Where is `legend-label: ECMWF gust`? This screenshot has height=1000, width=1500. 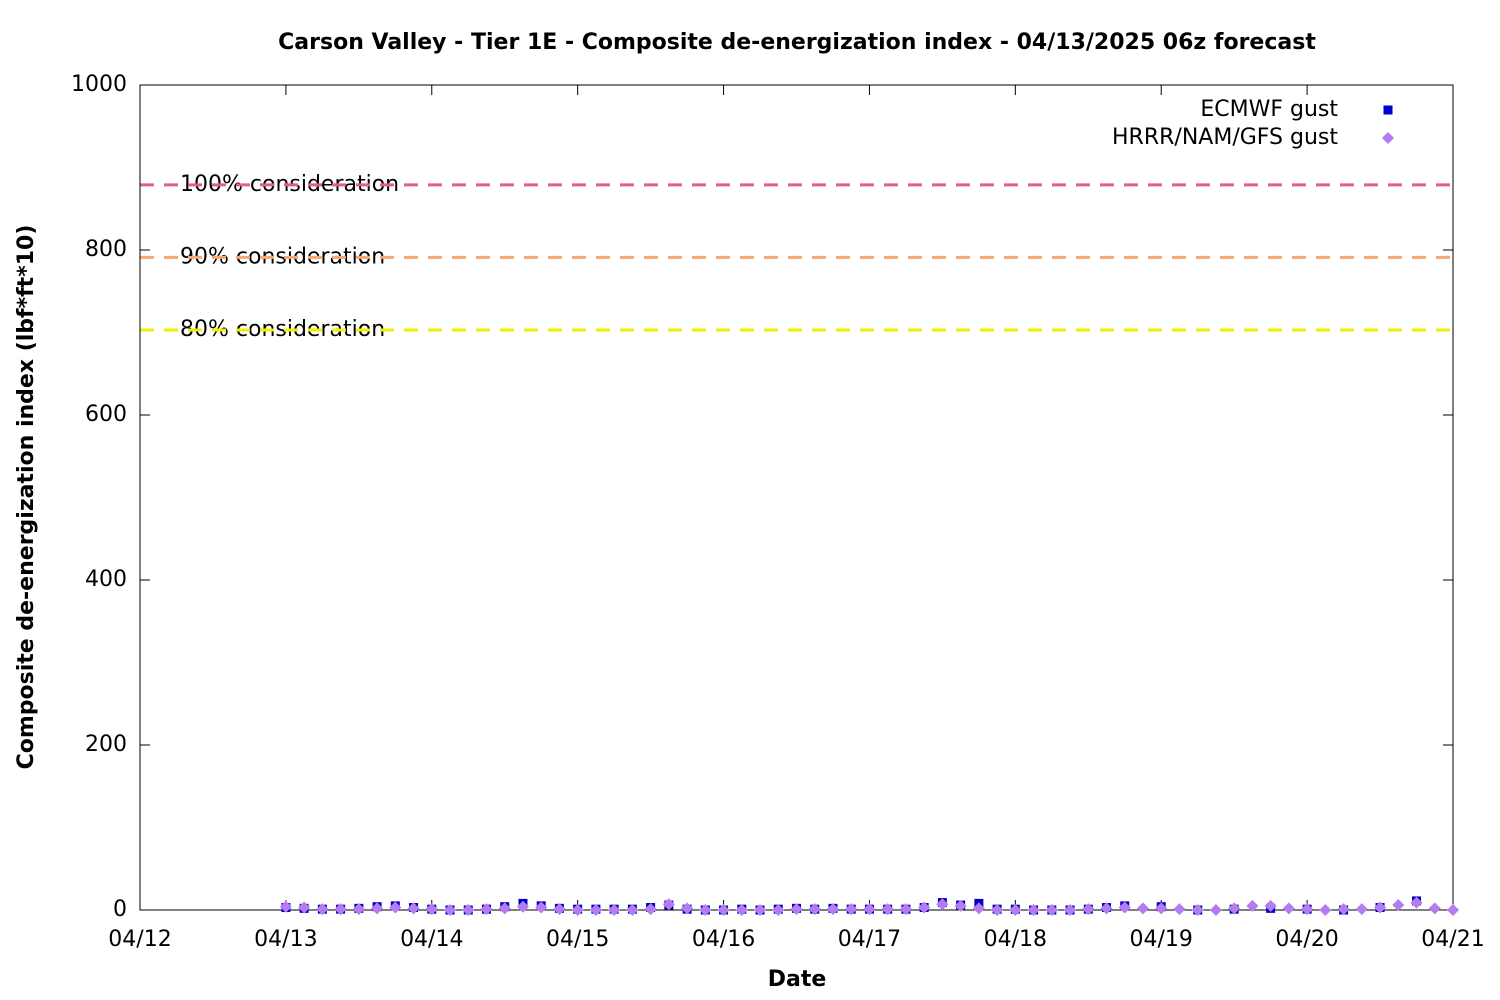 legend-label: ECMWF gust is located at coordinates (1269, 109).